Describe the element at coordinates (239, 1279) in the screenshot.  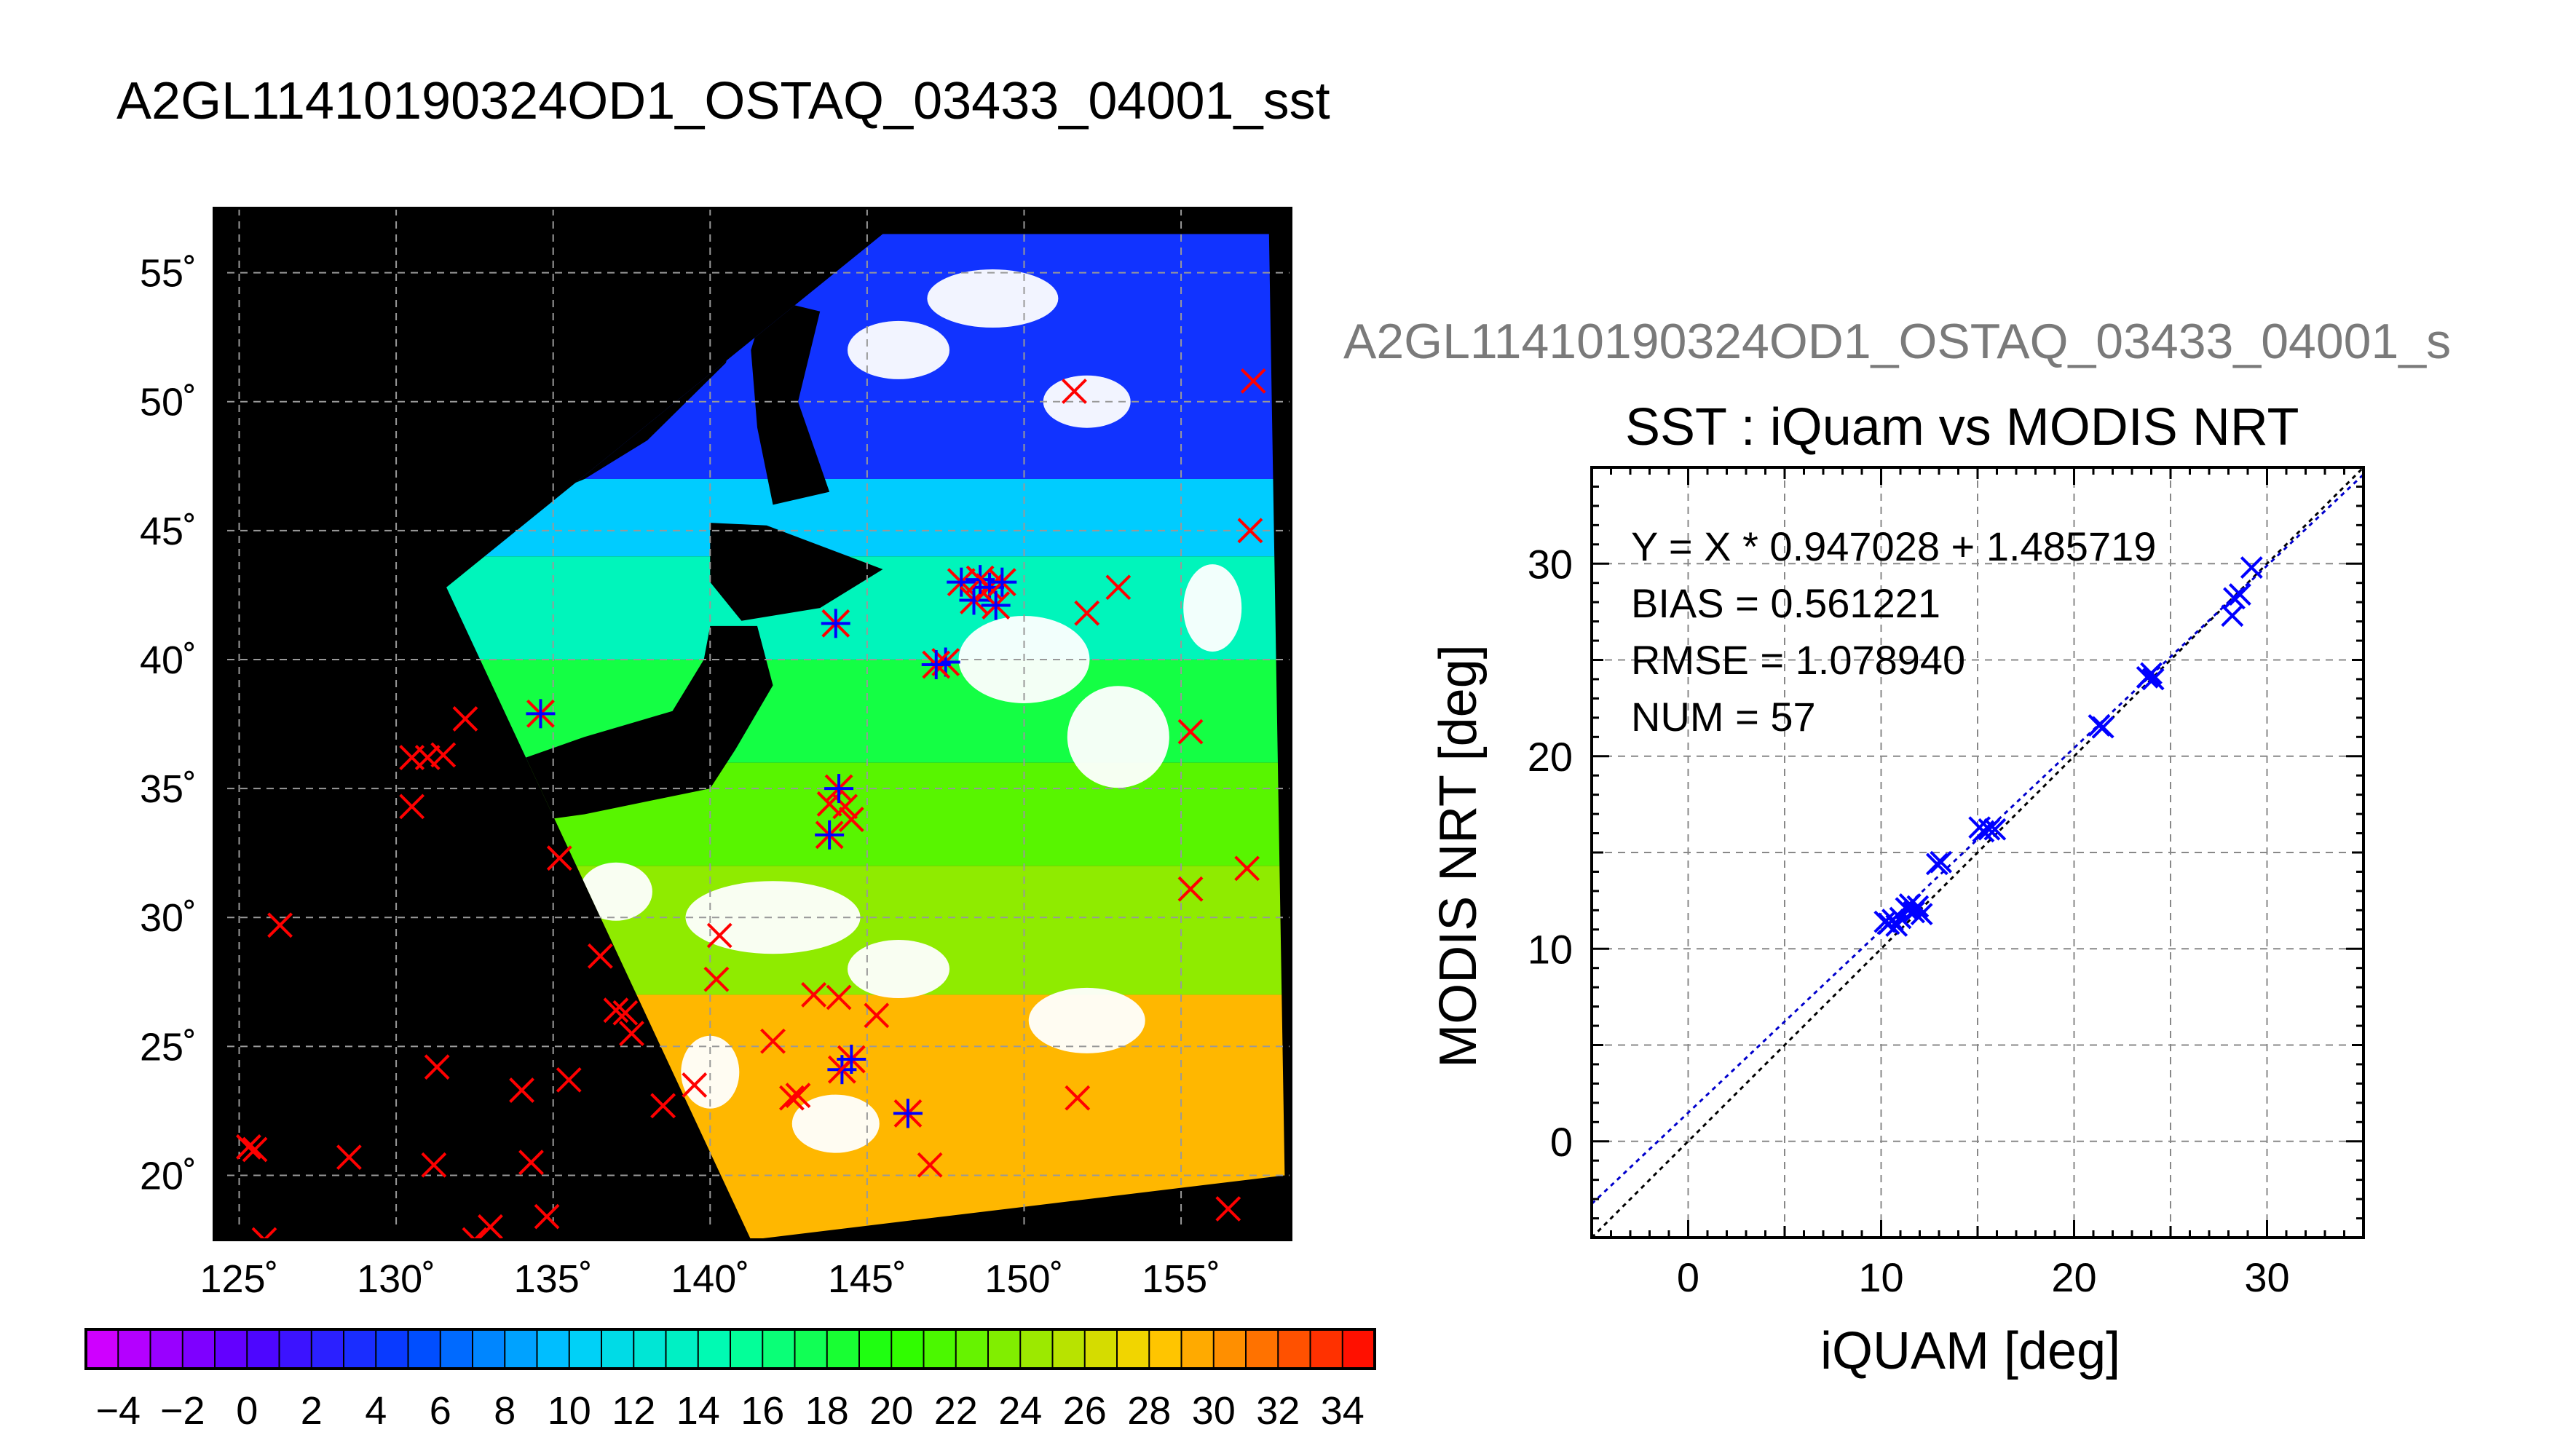
I see `map-x-tick-label: 125˚` at that location.